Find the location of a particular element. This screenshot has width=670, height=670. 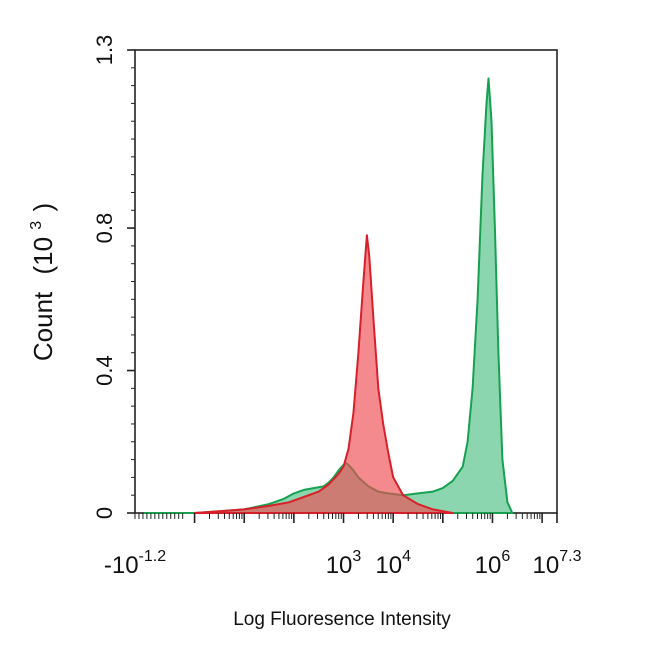

y-tick-label: 1.3 is located at coordinates (104, 50).